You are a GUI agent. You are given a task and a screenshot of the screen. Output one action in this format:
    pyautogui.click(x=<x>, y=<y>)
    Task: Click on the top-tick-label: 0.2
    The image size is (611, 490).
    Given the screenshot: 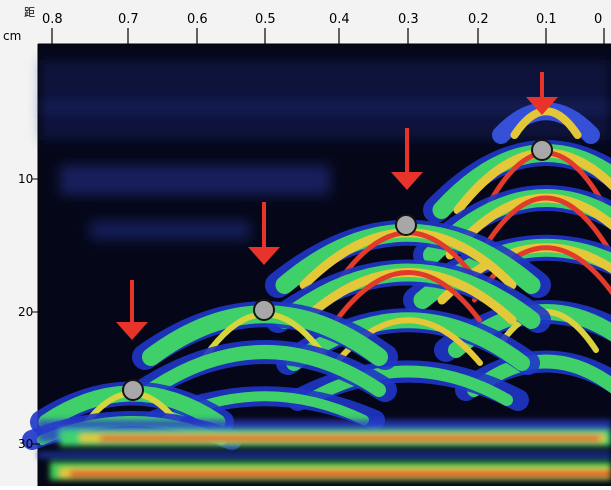 What is the action you would take?
    pyautogui.click(x=478, y=19)
    